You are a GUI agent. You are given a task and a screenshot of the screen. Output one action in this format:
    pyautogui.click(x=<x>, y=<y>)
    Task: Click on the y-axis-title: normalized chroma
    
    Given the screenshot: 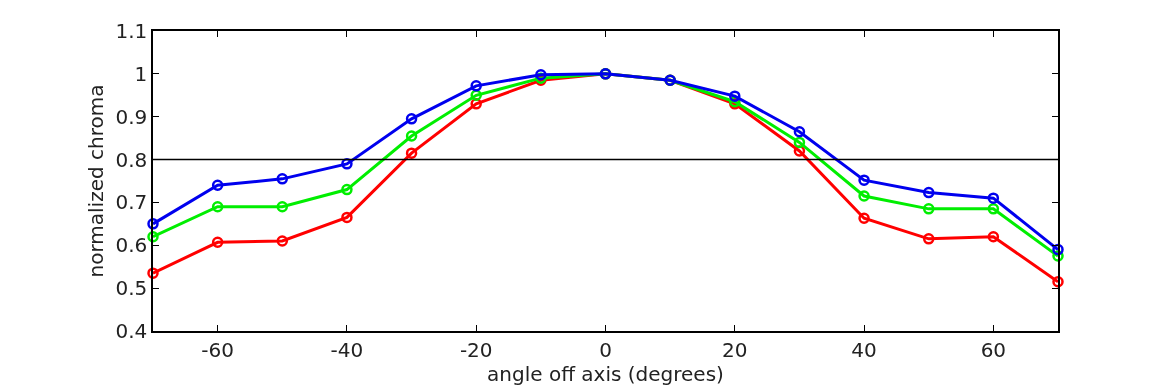 What is the action you would take?
    pyautogui.click(x=96, y=181)
    